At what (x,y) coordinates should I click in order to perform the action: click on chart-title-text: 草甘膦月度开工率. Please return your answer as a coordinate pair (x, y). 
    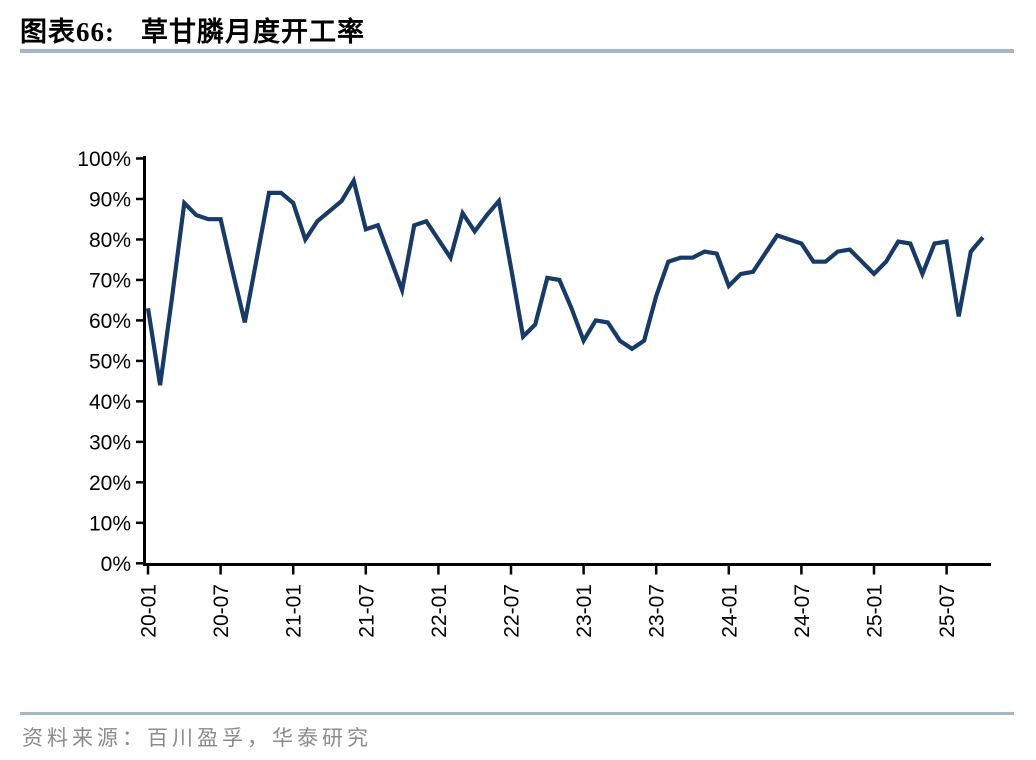
    Looking at the image, I should click on (253, 32).